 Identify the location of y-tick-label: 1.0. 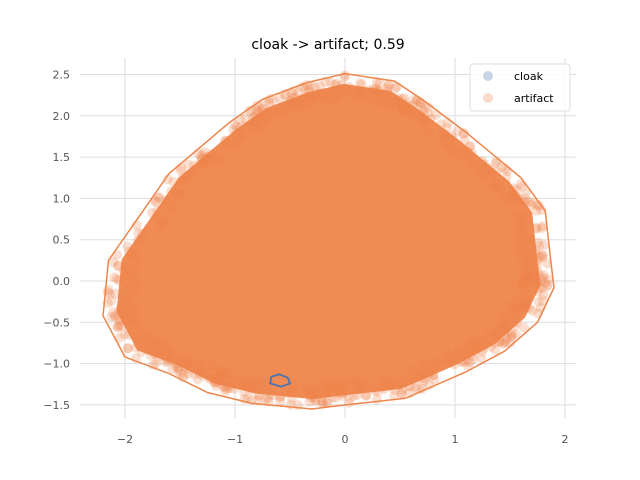
(62, 198).